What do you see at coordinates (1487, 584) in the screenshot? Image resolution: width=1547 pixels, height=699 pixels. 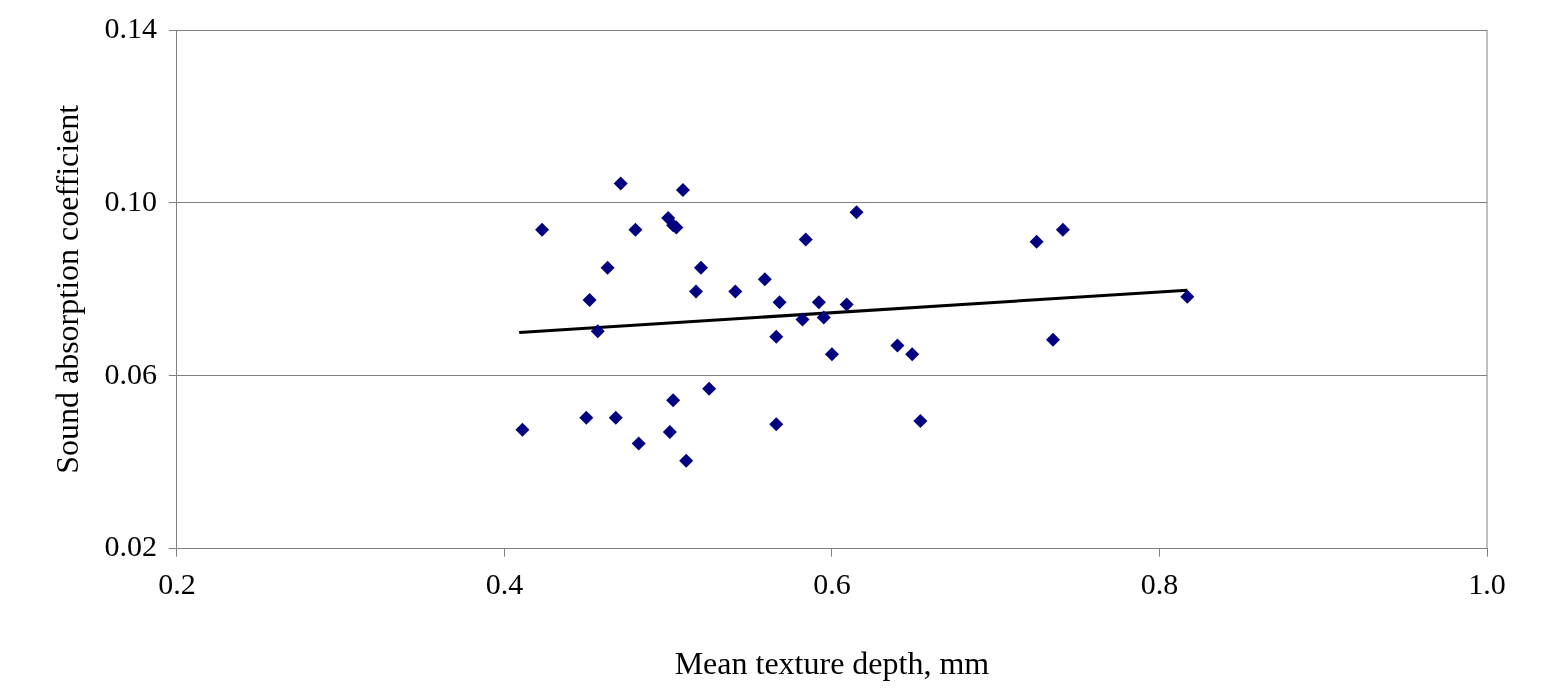 I see `x-tick-label: 1.0` at bounding box center [1487, 584].